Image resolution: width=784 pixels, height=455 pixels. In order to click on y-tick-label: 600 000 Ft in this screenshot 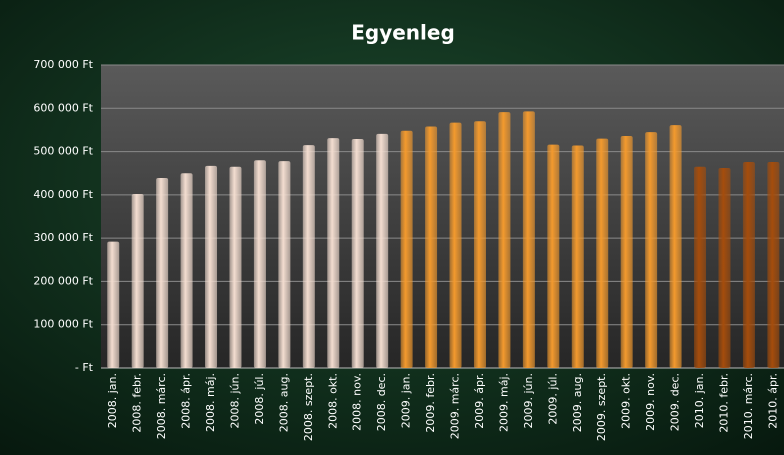, I will do `click(63, 107)`.